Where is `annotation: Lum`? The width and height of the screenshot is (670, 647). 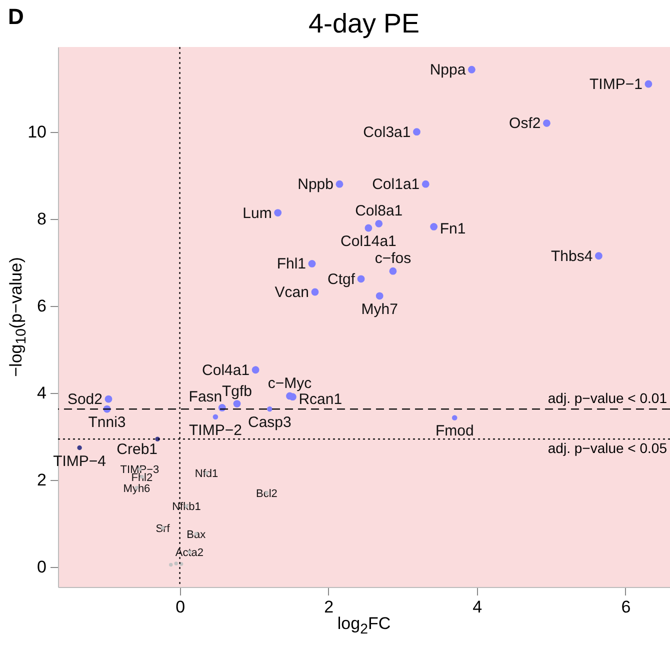
annotation: Lum is located at coordinates (257, 213).